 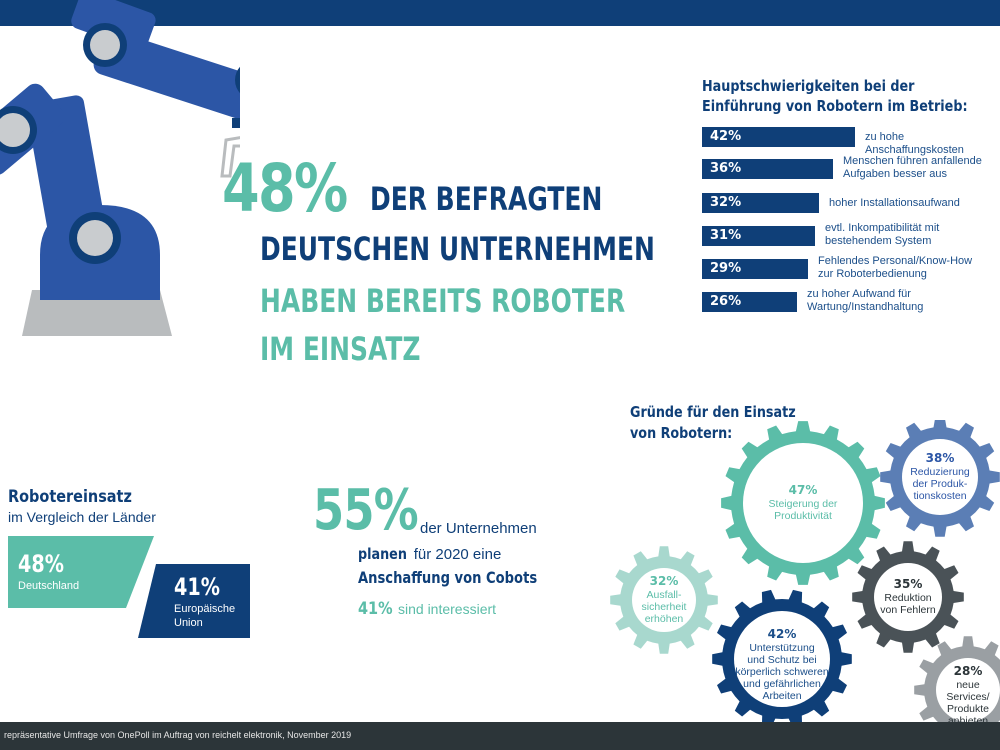 What do you see at coordinates (778, 137) in the screenshot?
I see `difficulty-bar: 42%` at bounding box center [778, 137].